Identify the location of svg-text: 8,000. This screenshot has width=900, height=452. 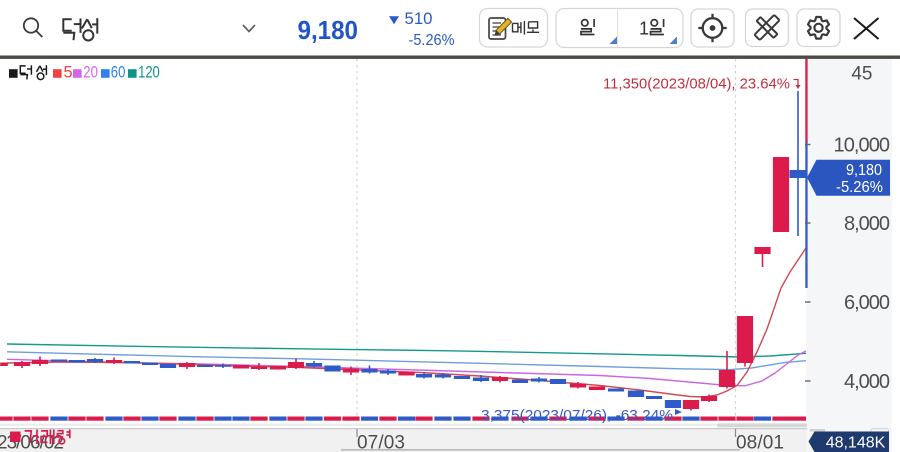
(867, 224).